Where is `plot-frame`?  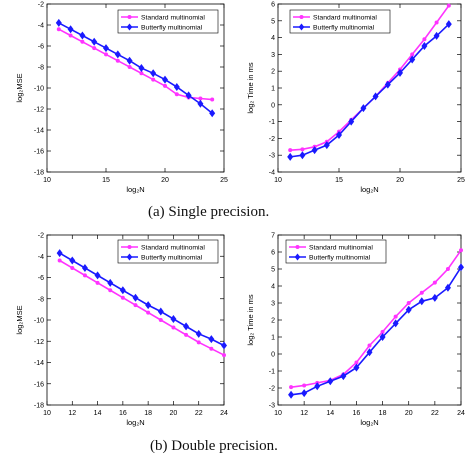
plot-frame is located at coordinates (369, 320).